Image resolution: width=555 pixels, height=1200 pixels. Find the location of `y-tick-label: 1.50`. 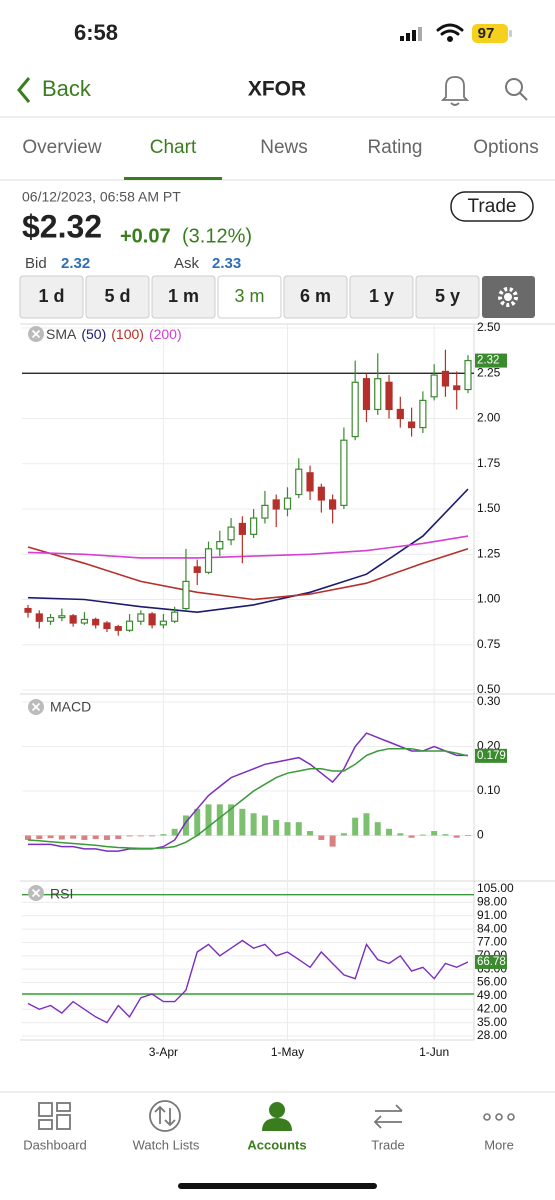

y-tick-label: 1.50 is located at coordinates (489, 508).